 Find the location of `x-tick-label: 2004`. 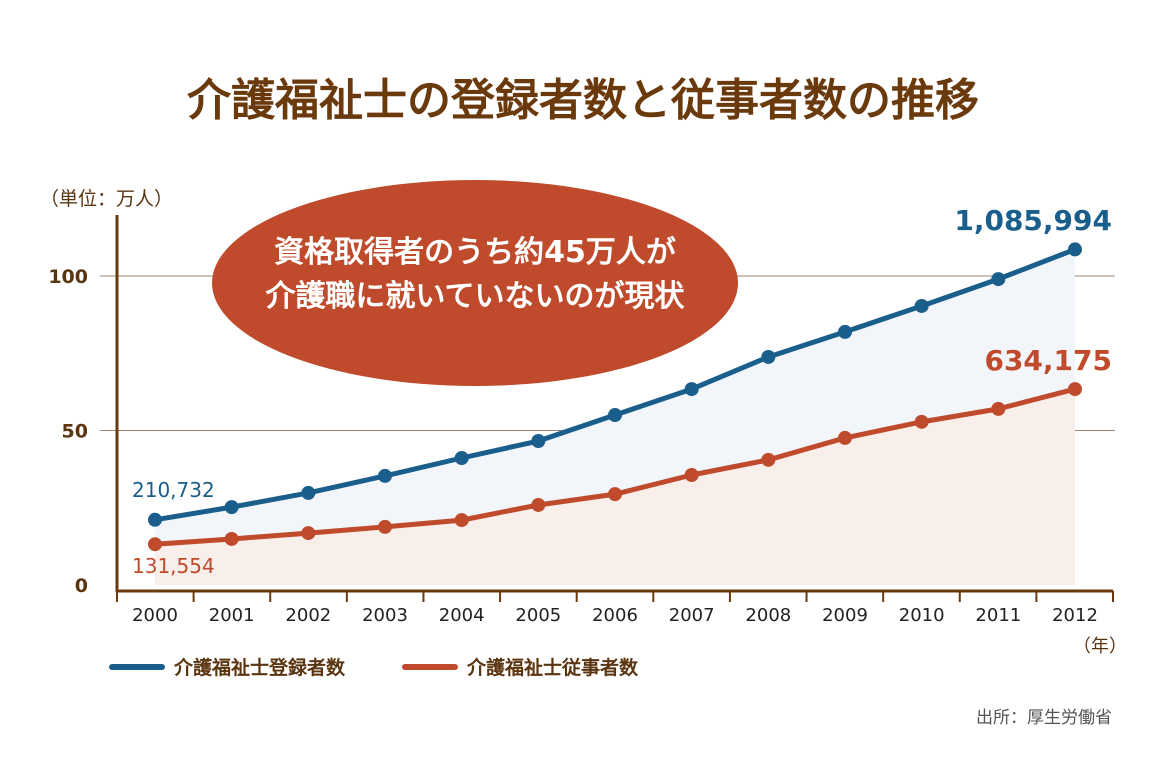

x-tick-label: 2004 is located at coordinates (462, 615).